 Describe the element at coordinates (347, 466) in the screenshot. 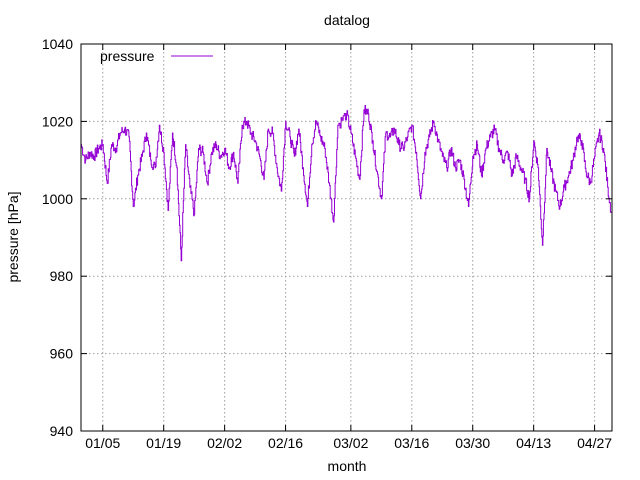

I see `x-axis-label: month` at that location.